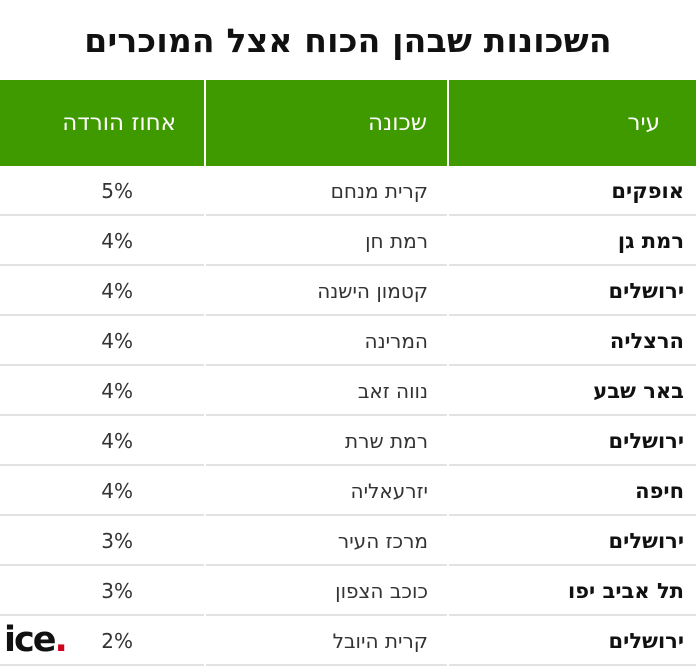  Describe the element at coordinates (572, 592) in the screenshot. I see `city-cell: תל אביב יפו` at that location.